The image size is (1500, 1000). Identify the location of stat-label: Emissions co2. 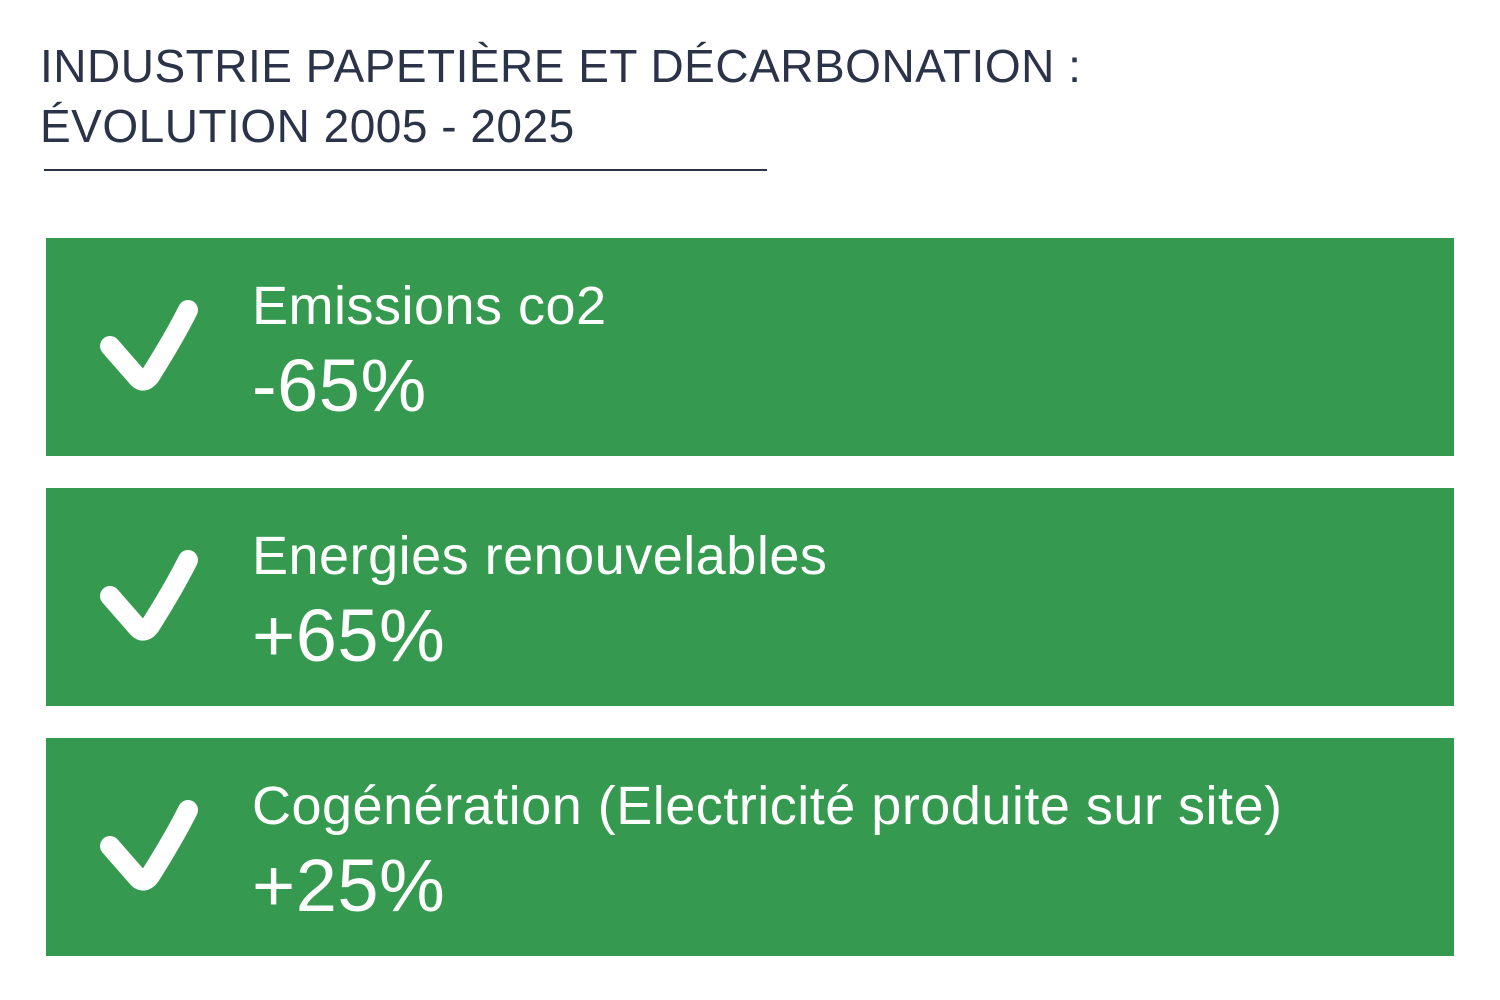
(429, 306).